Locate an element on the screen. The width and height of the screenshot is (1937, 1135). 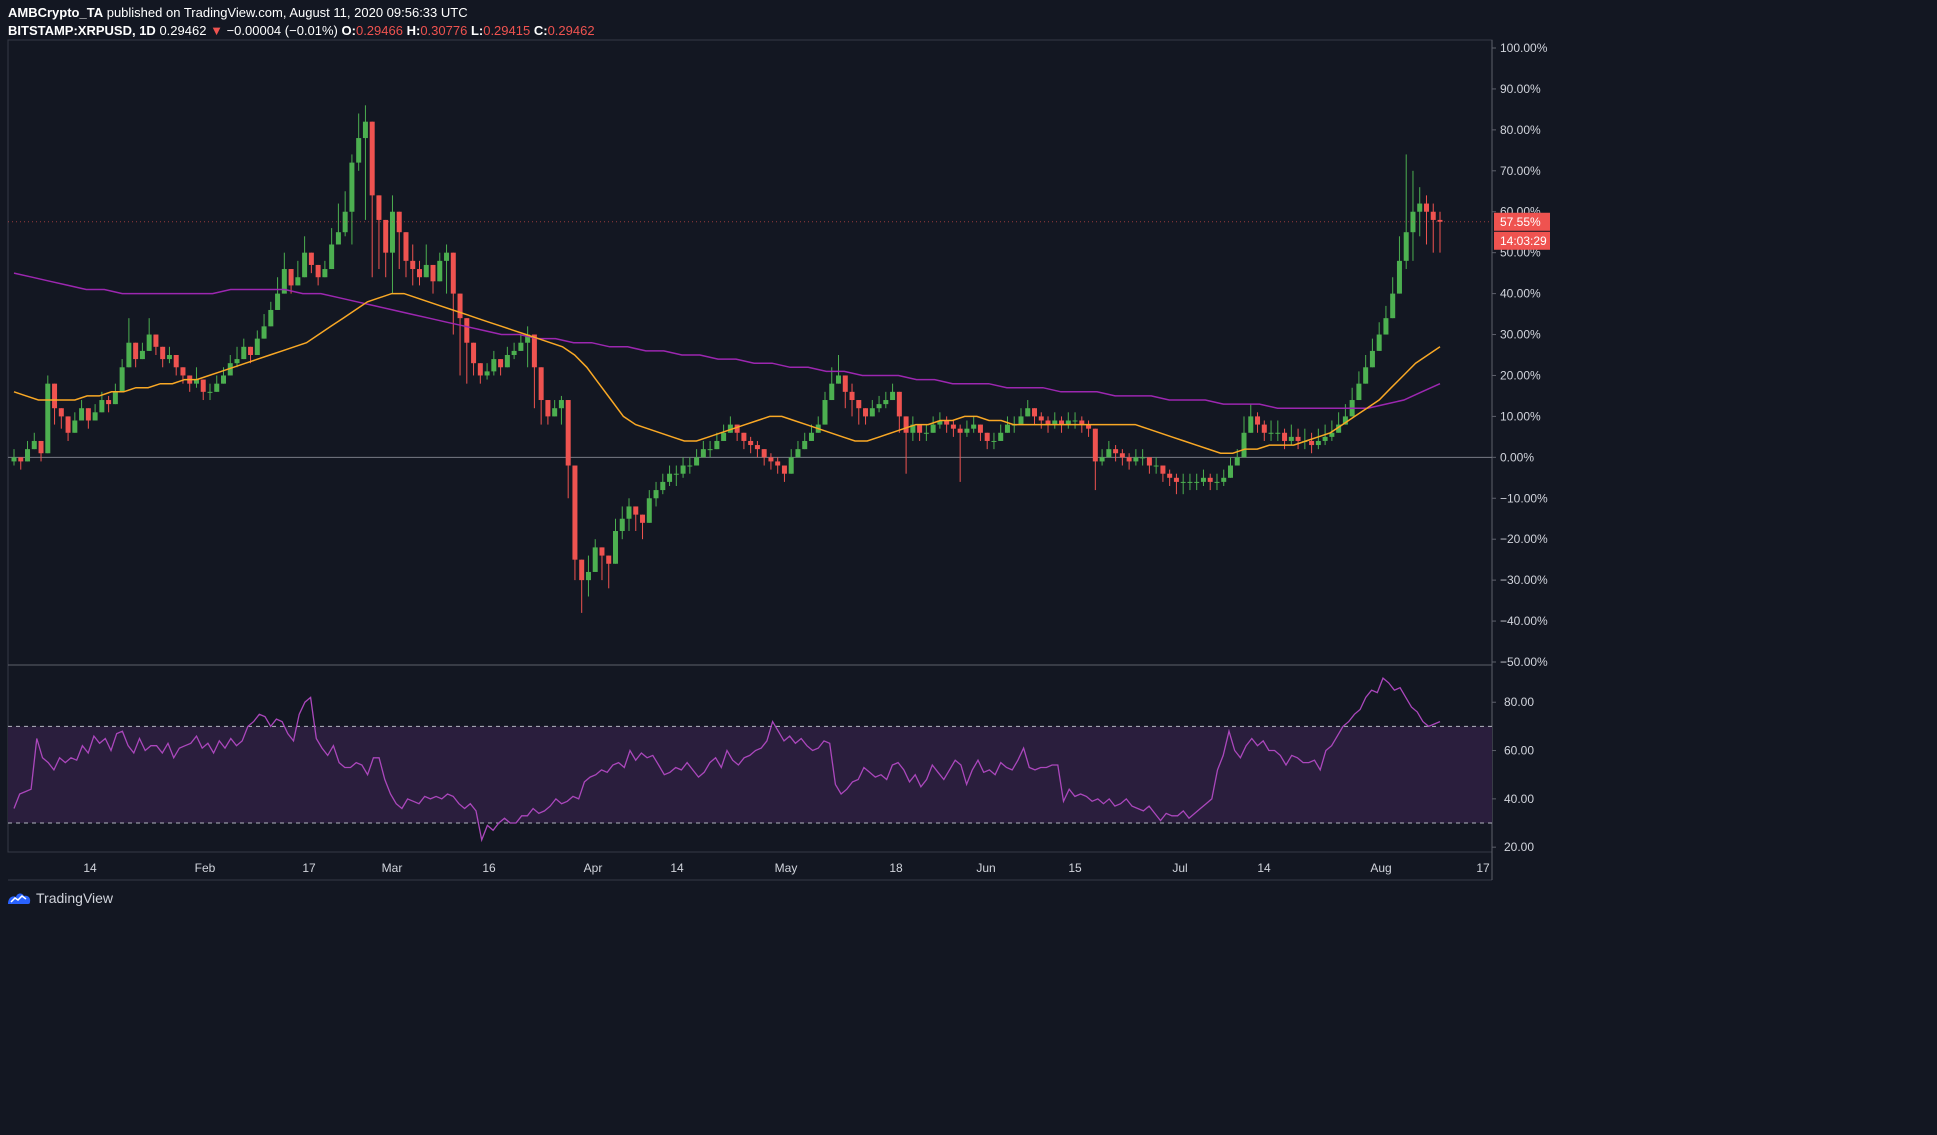
low-value: 0.29415 is located at coordinates (507, 30).